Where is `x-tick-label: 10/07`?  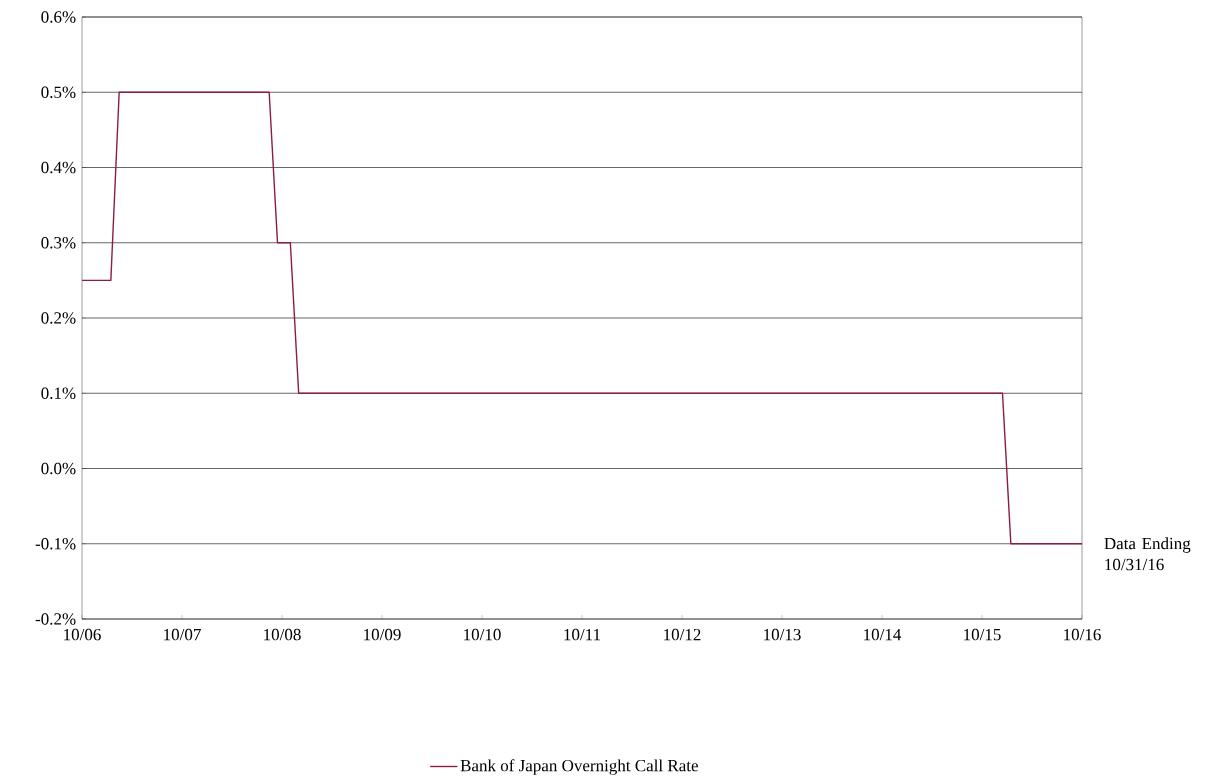 x-tick-label: 10/07 is located at coordinates (182, 634).